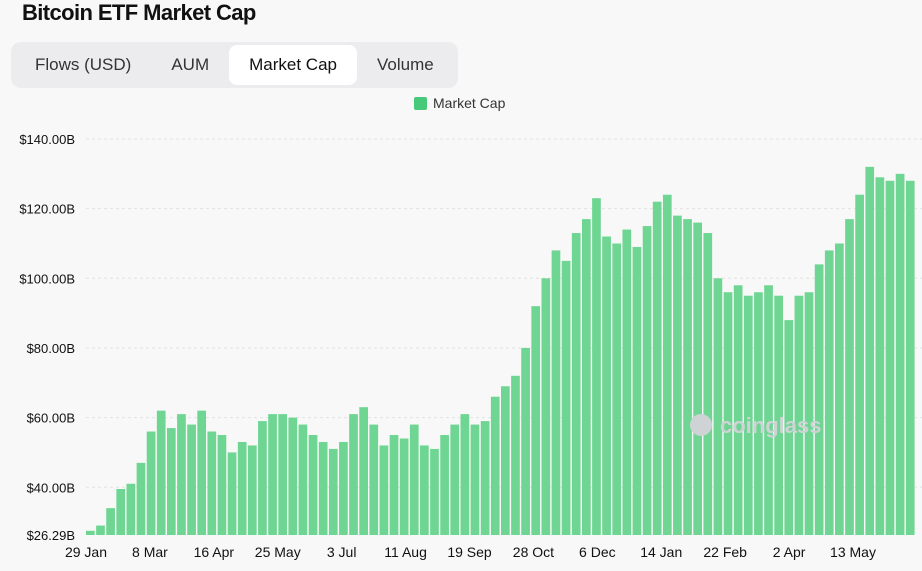 The height and width of the screenshot is (571, 922). Describe the element at coordinates (459, 103) in the screenshot. I see `chart-legend: Market Cap` at that location.